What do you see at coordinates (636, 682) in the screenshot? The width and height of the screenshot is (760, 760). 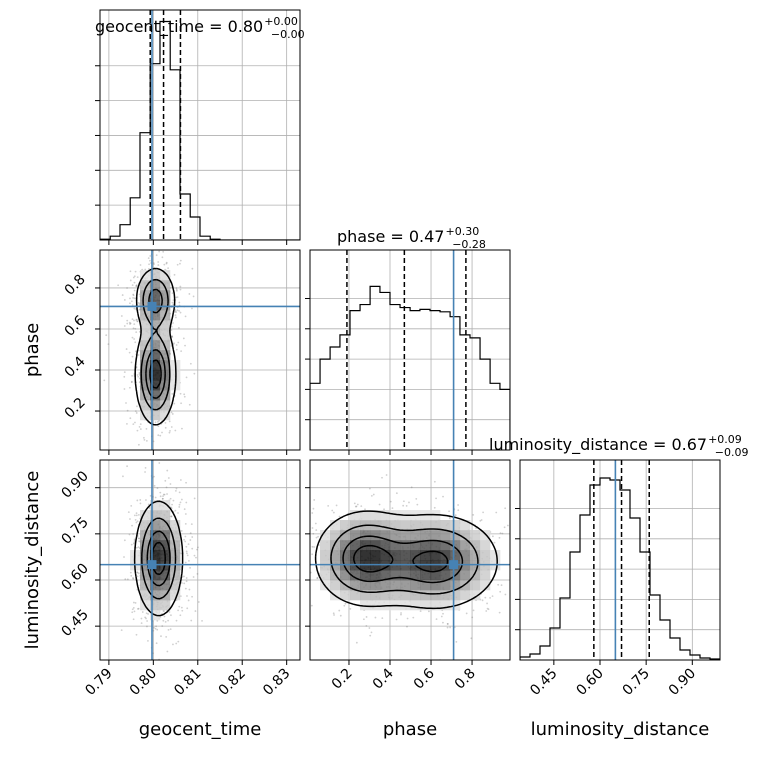 I see `x-tick-label: 0.75` at bounding box center [636, 682].